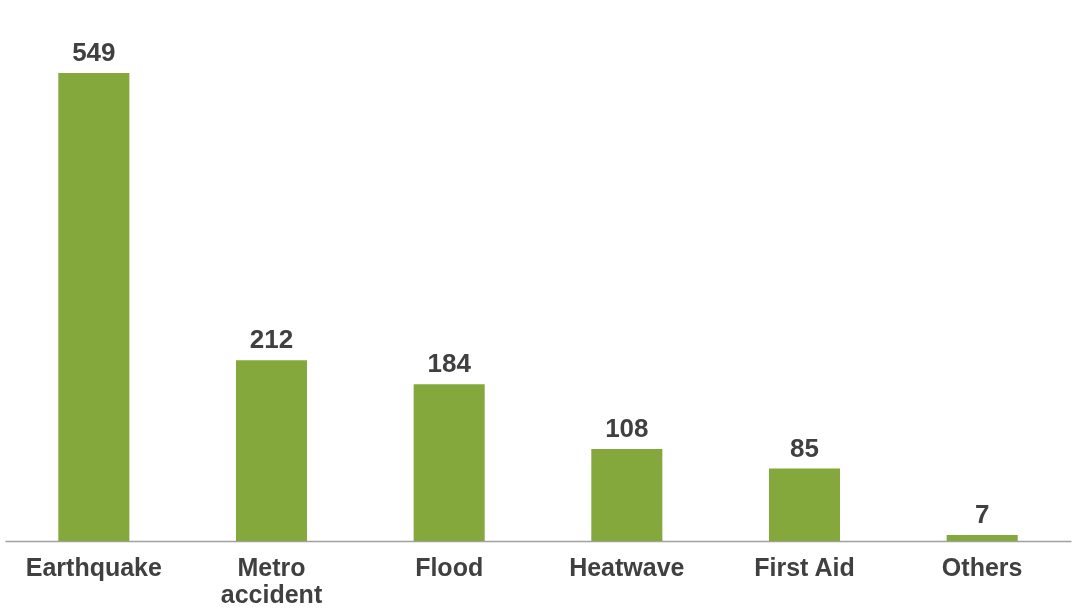 This screenshot has height=612, width=1076. Describe the element at coordinates (804, 566) in the screenshot. I see `x-tick-label: First Aid` at that location.